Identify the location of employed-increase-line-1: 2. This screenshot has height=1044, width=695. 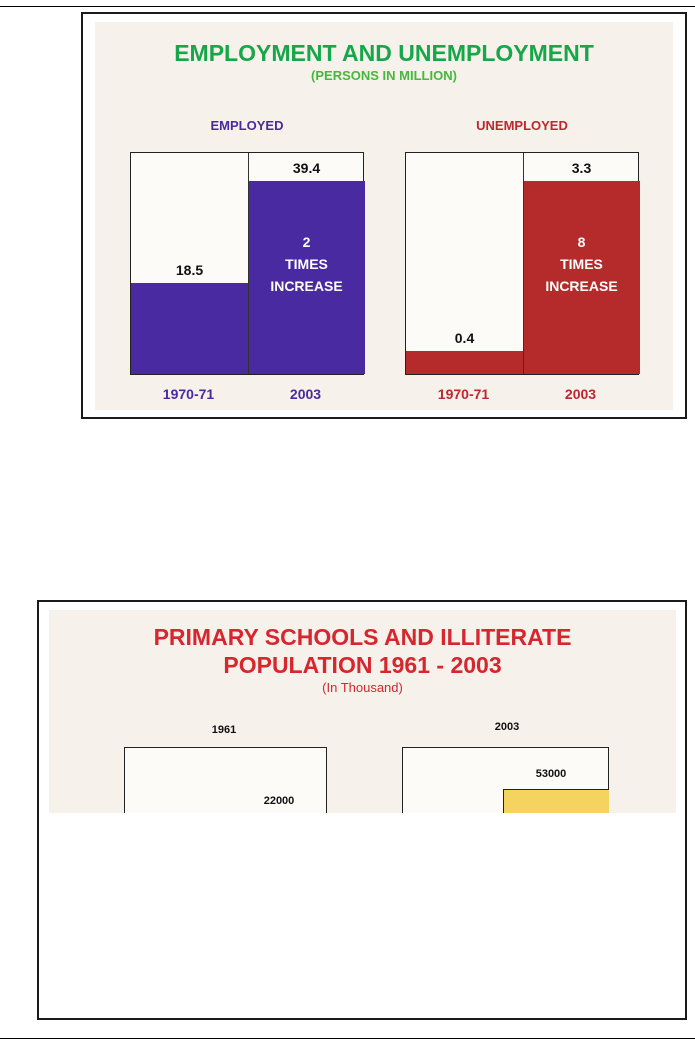
(306, 242).